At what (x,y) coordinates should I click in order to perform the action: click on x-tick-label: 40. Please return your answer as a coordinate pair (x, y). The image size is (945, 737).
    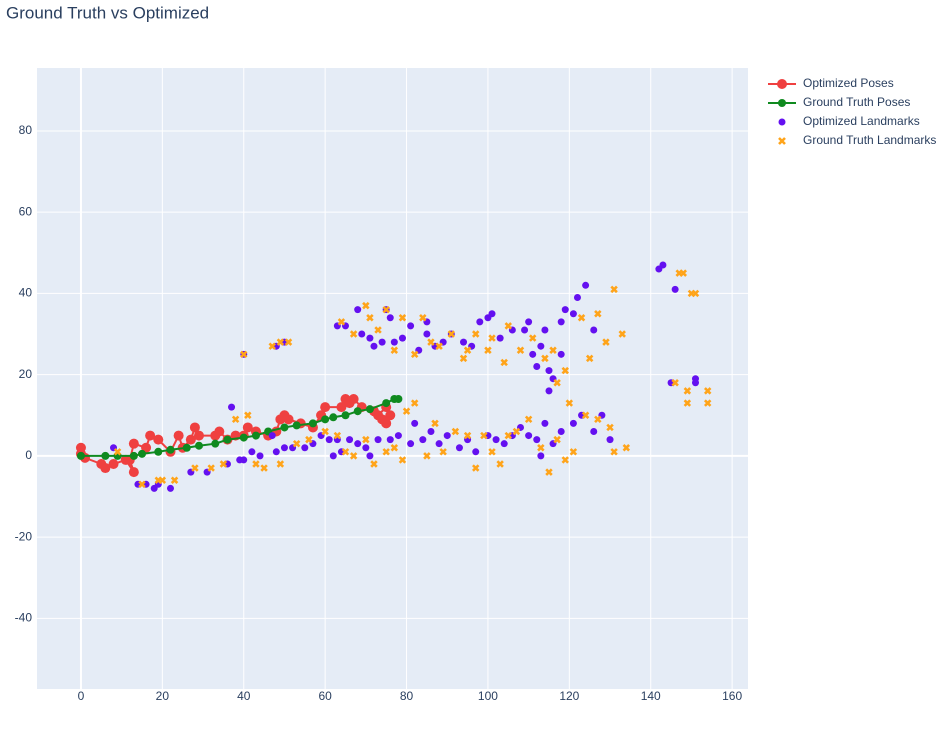
    Looking at the image, I should click on (244, 696).